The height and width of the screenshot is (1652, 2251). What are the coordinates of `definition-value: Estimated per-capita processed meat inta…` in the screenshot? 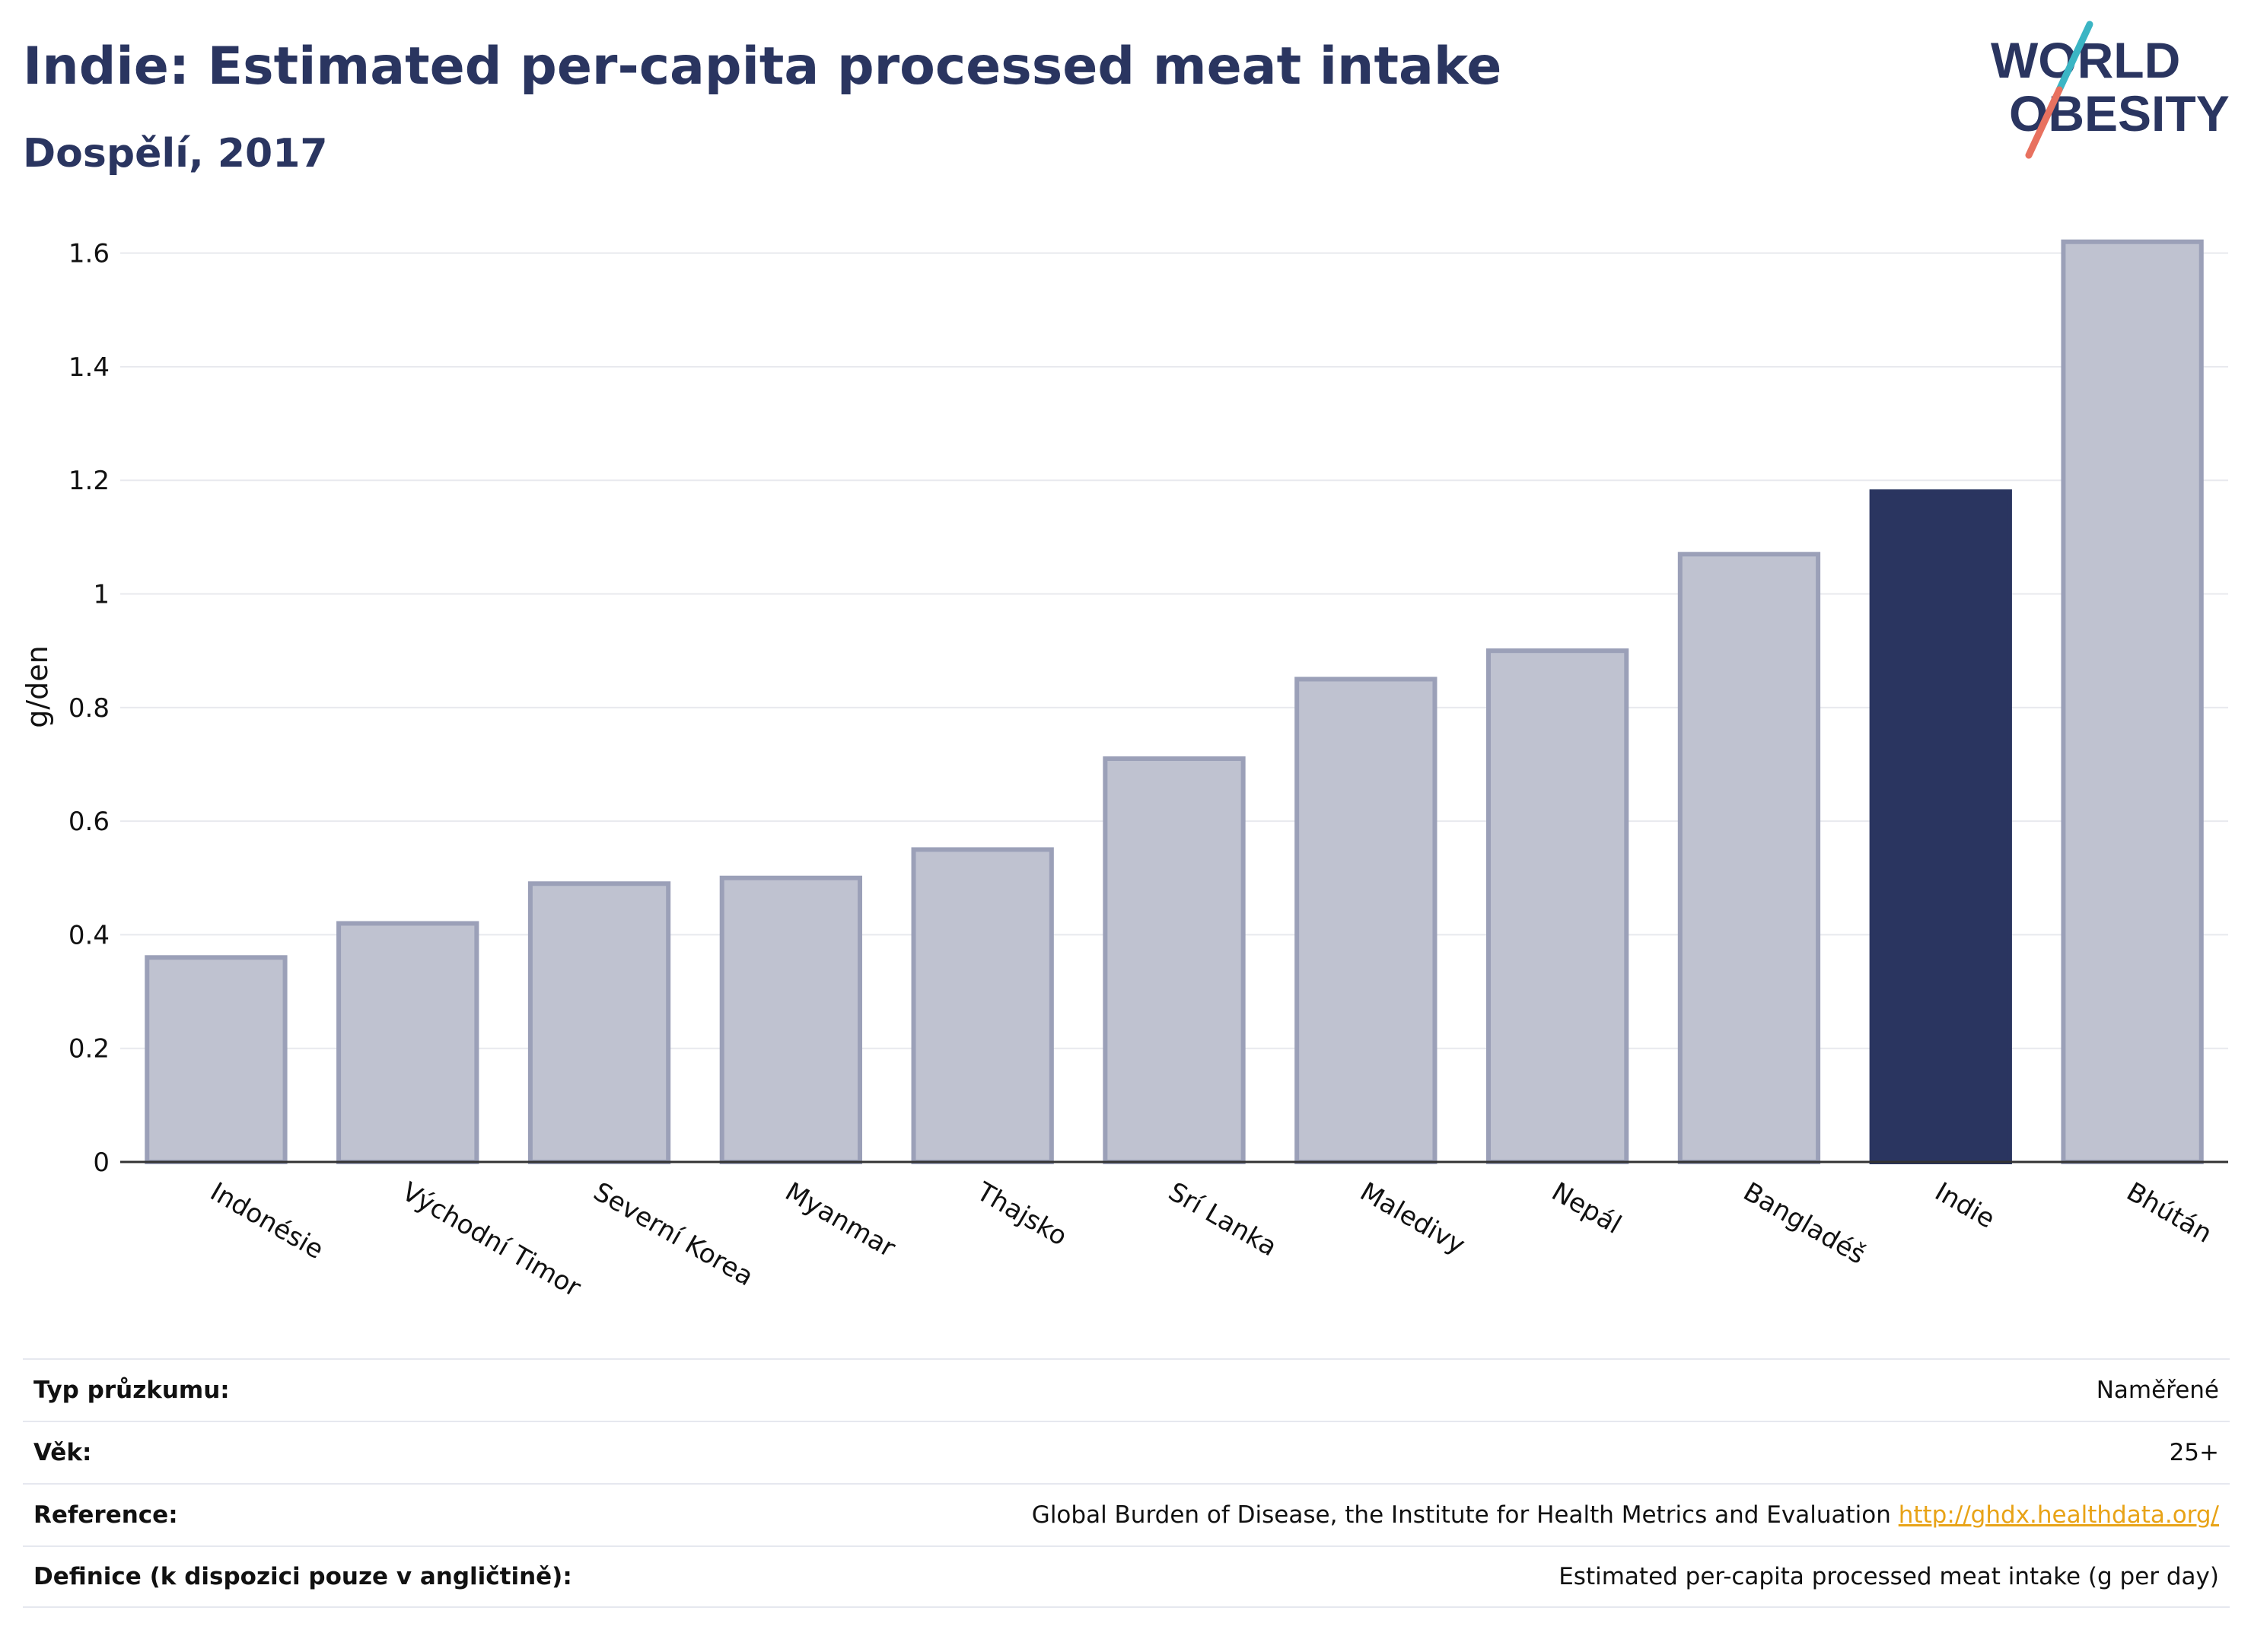 It's located at (1889, 1576).